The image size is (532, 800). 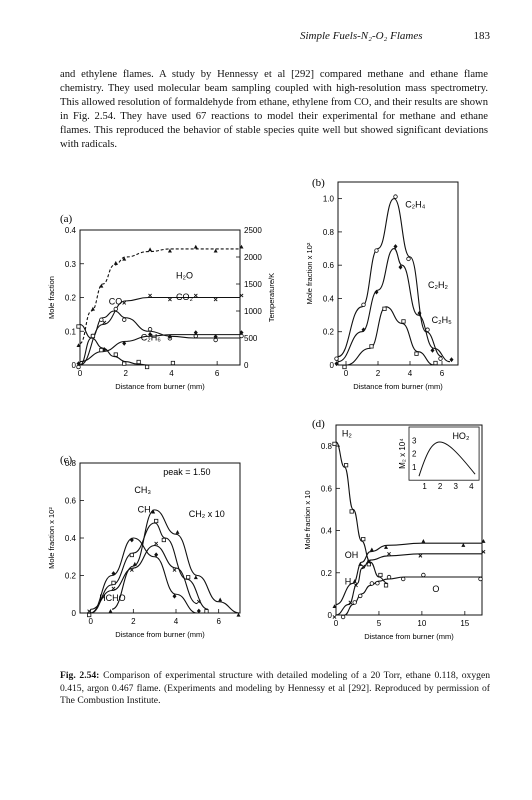 What do you see at coordinates (253, 311) in the screenshot?
I see `y2-tick-label: 1000` at bounding box center [253, 311].